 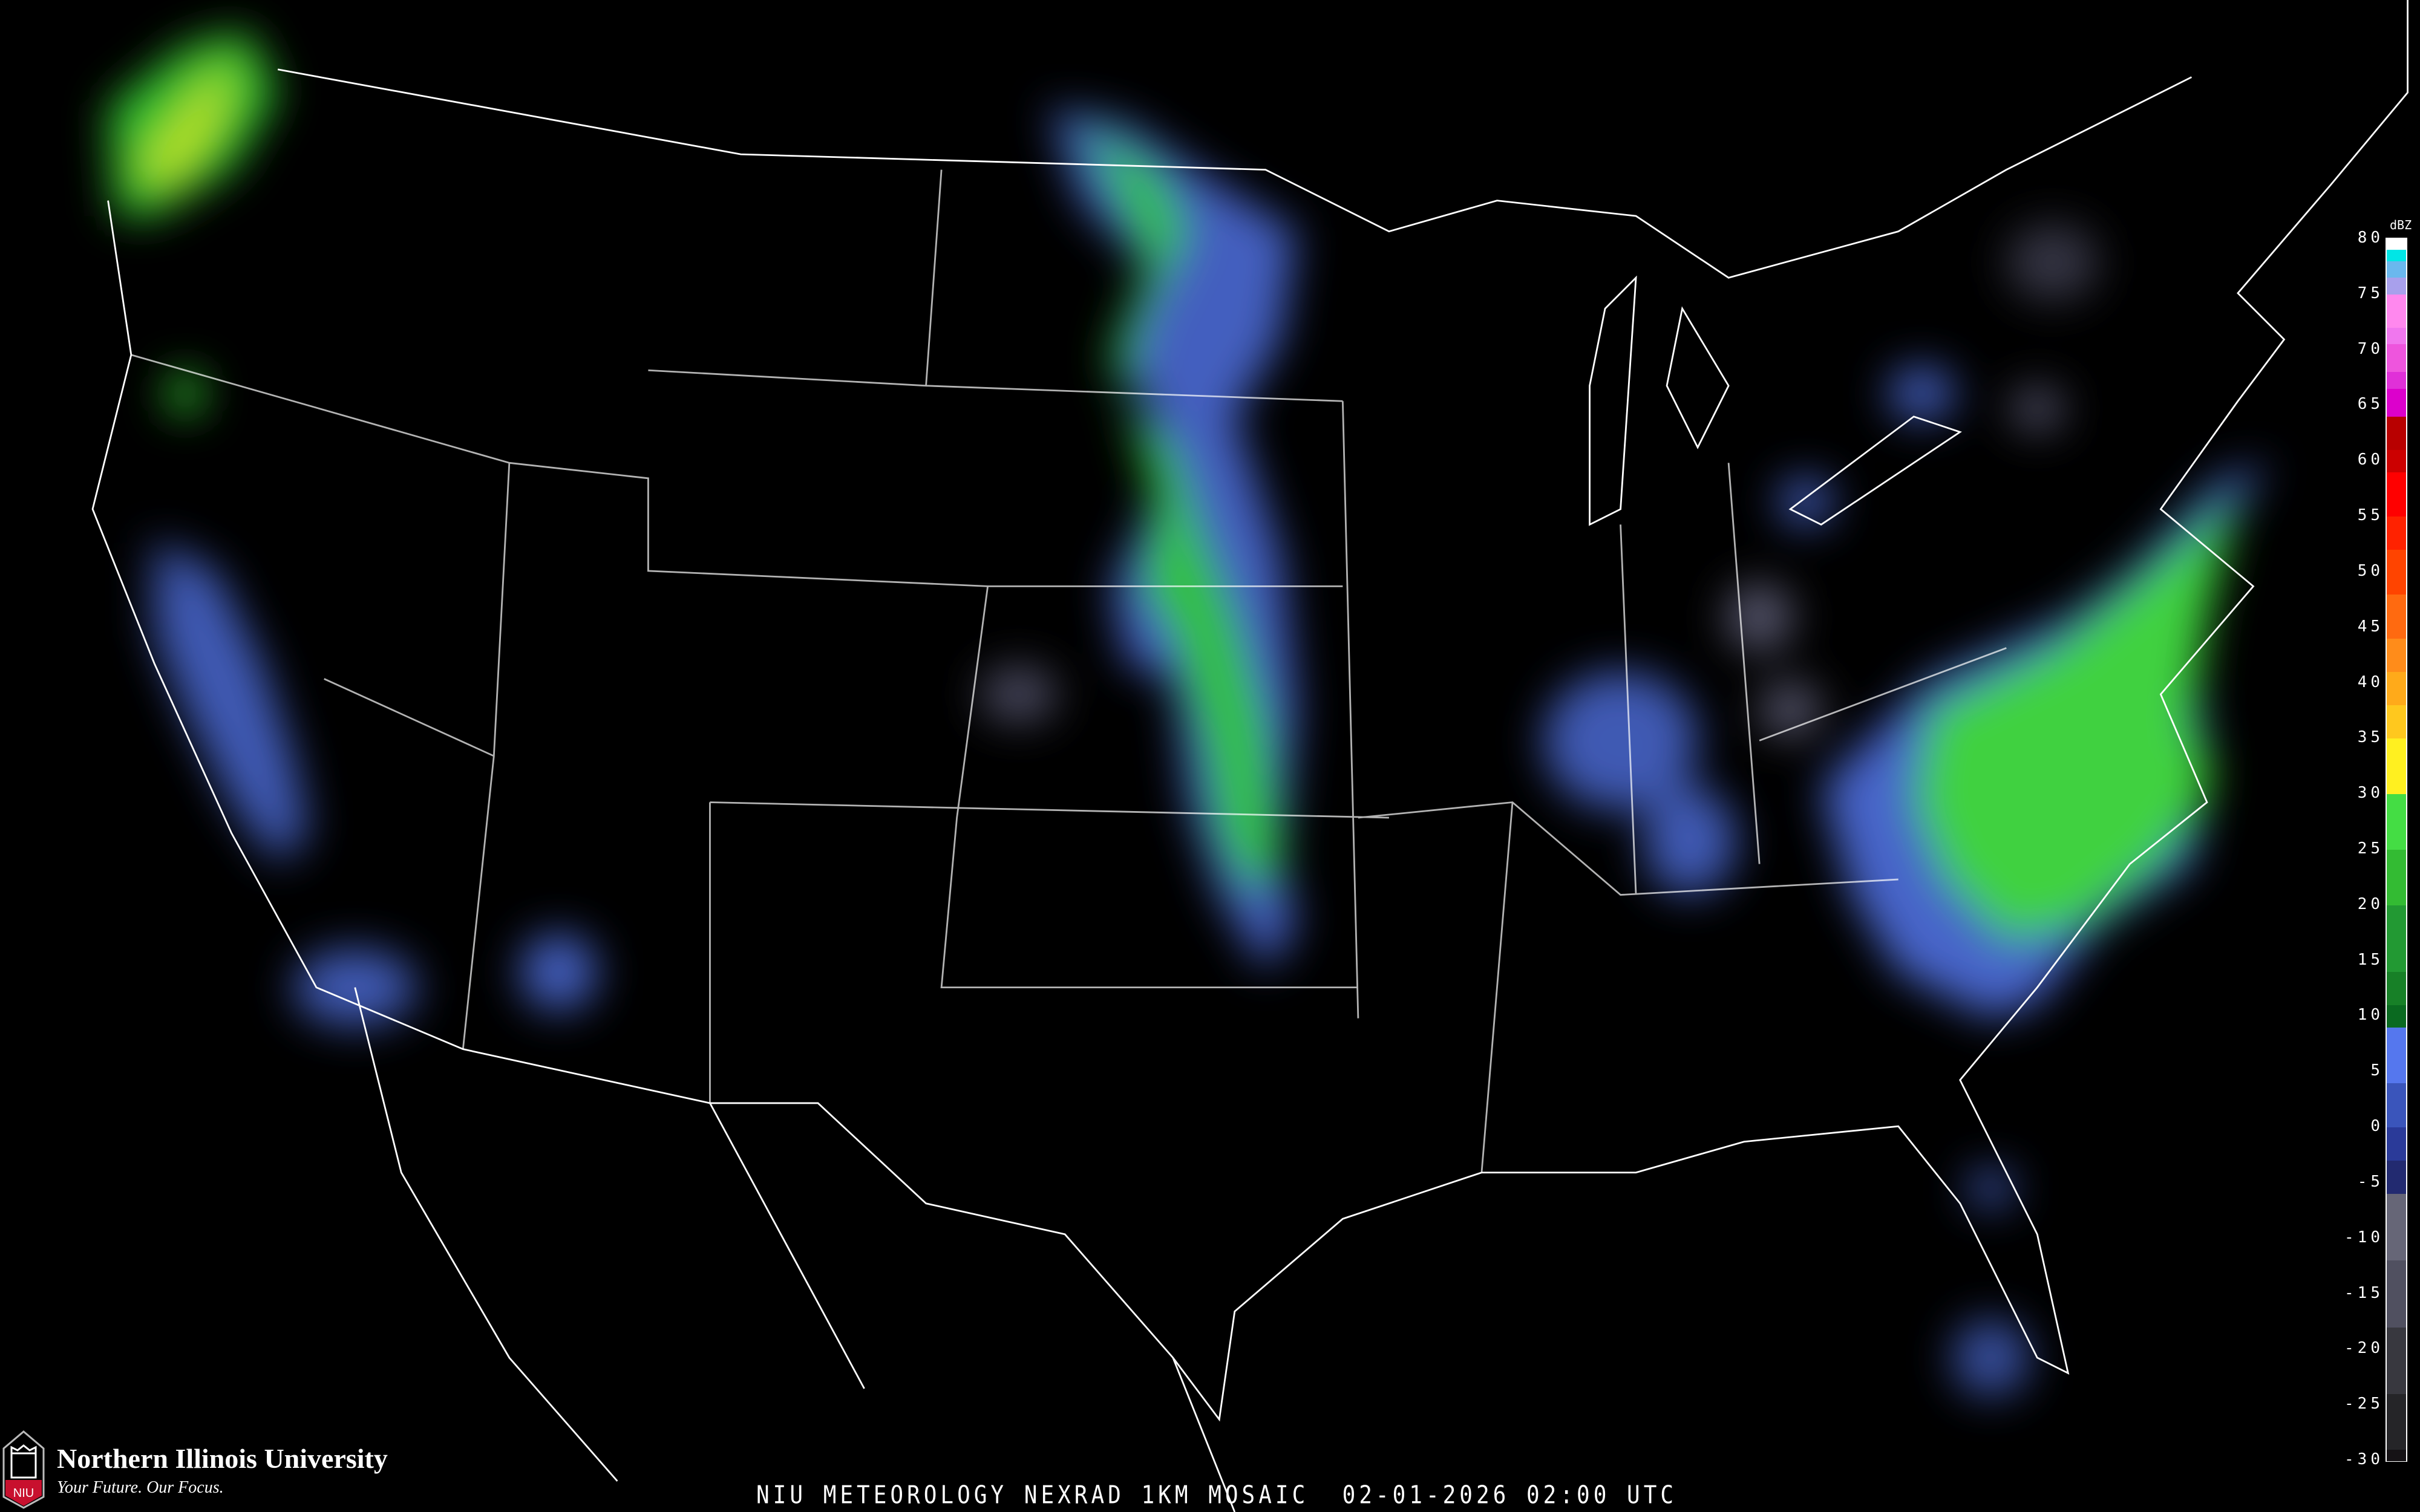 I want to click on svg-text: NIU, so click(x=23, y=1493).